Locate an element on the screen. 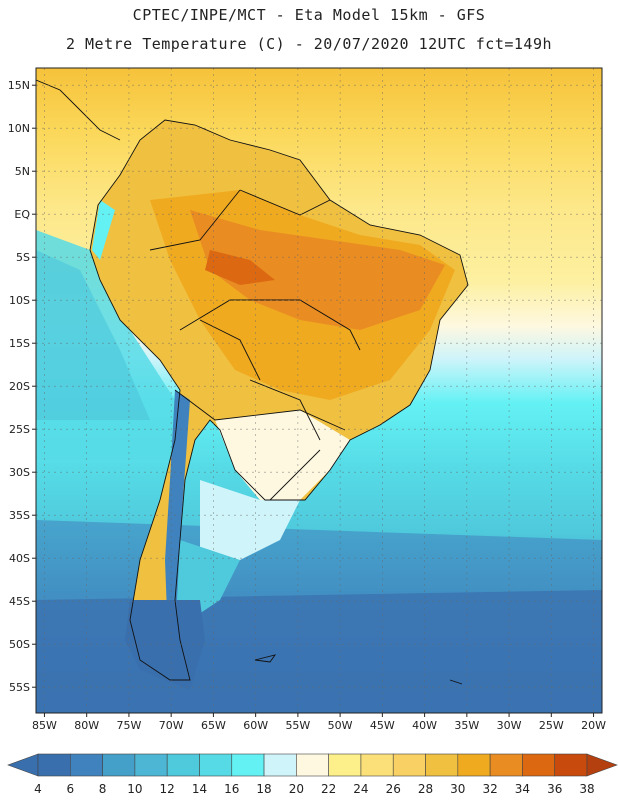  lon-tick-label: 25W is located at coordinates (551, 725).